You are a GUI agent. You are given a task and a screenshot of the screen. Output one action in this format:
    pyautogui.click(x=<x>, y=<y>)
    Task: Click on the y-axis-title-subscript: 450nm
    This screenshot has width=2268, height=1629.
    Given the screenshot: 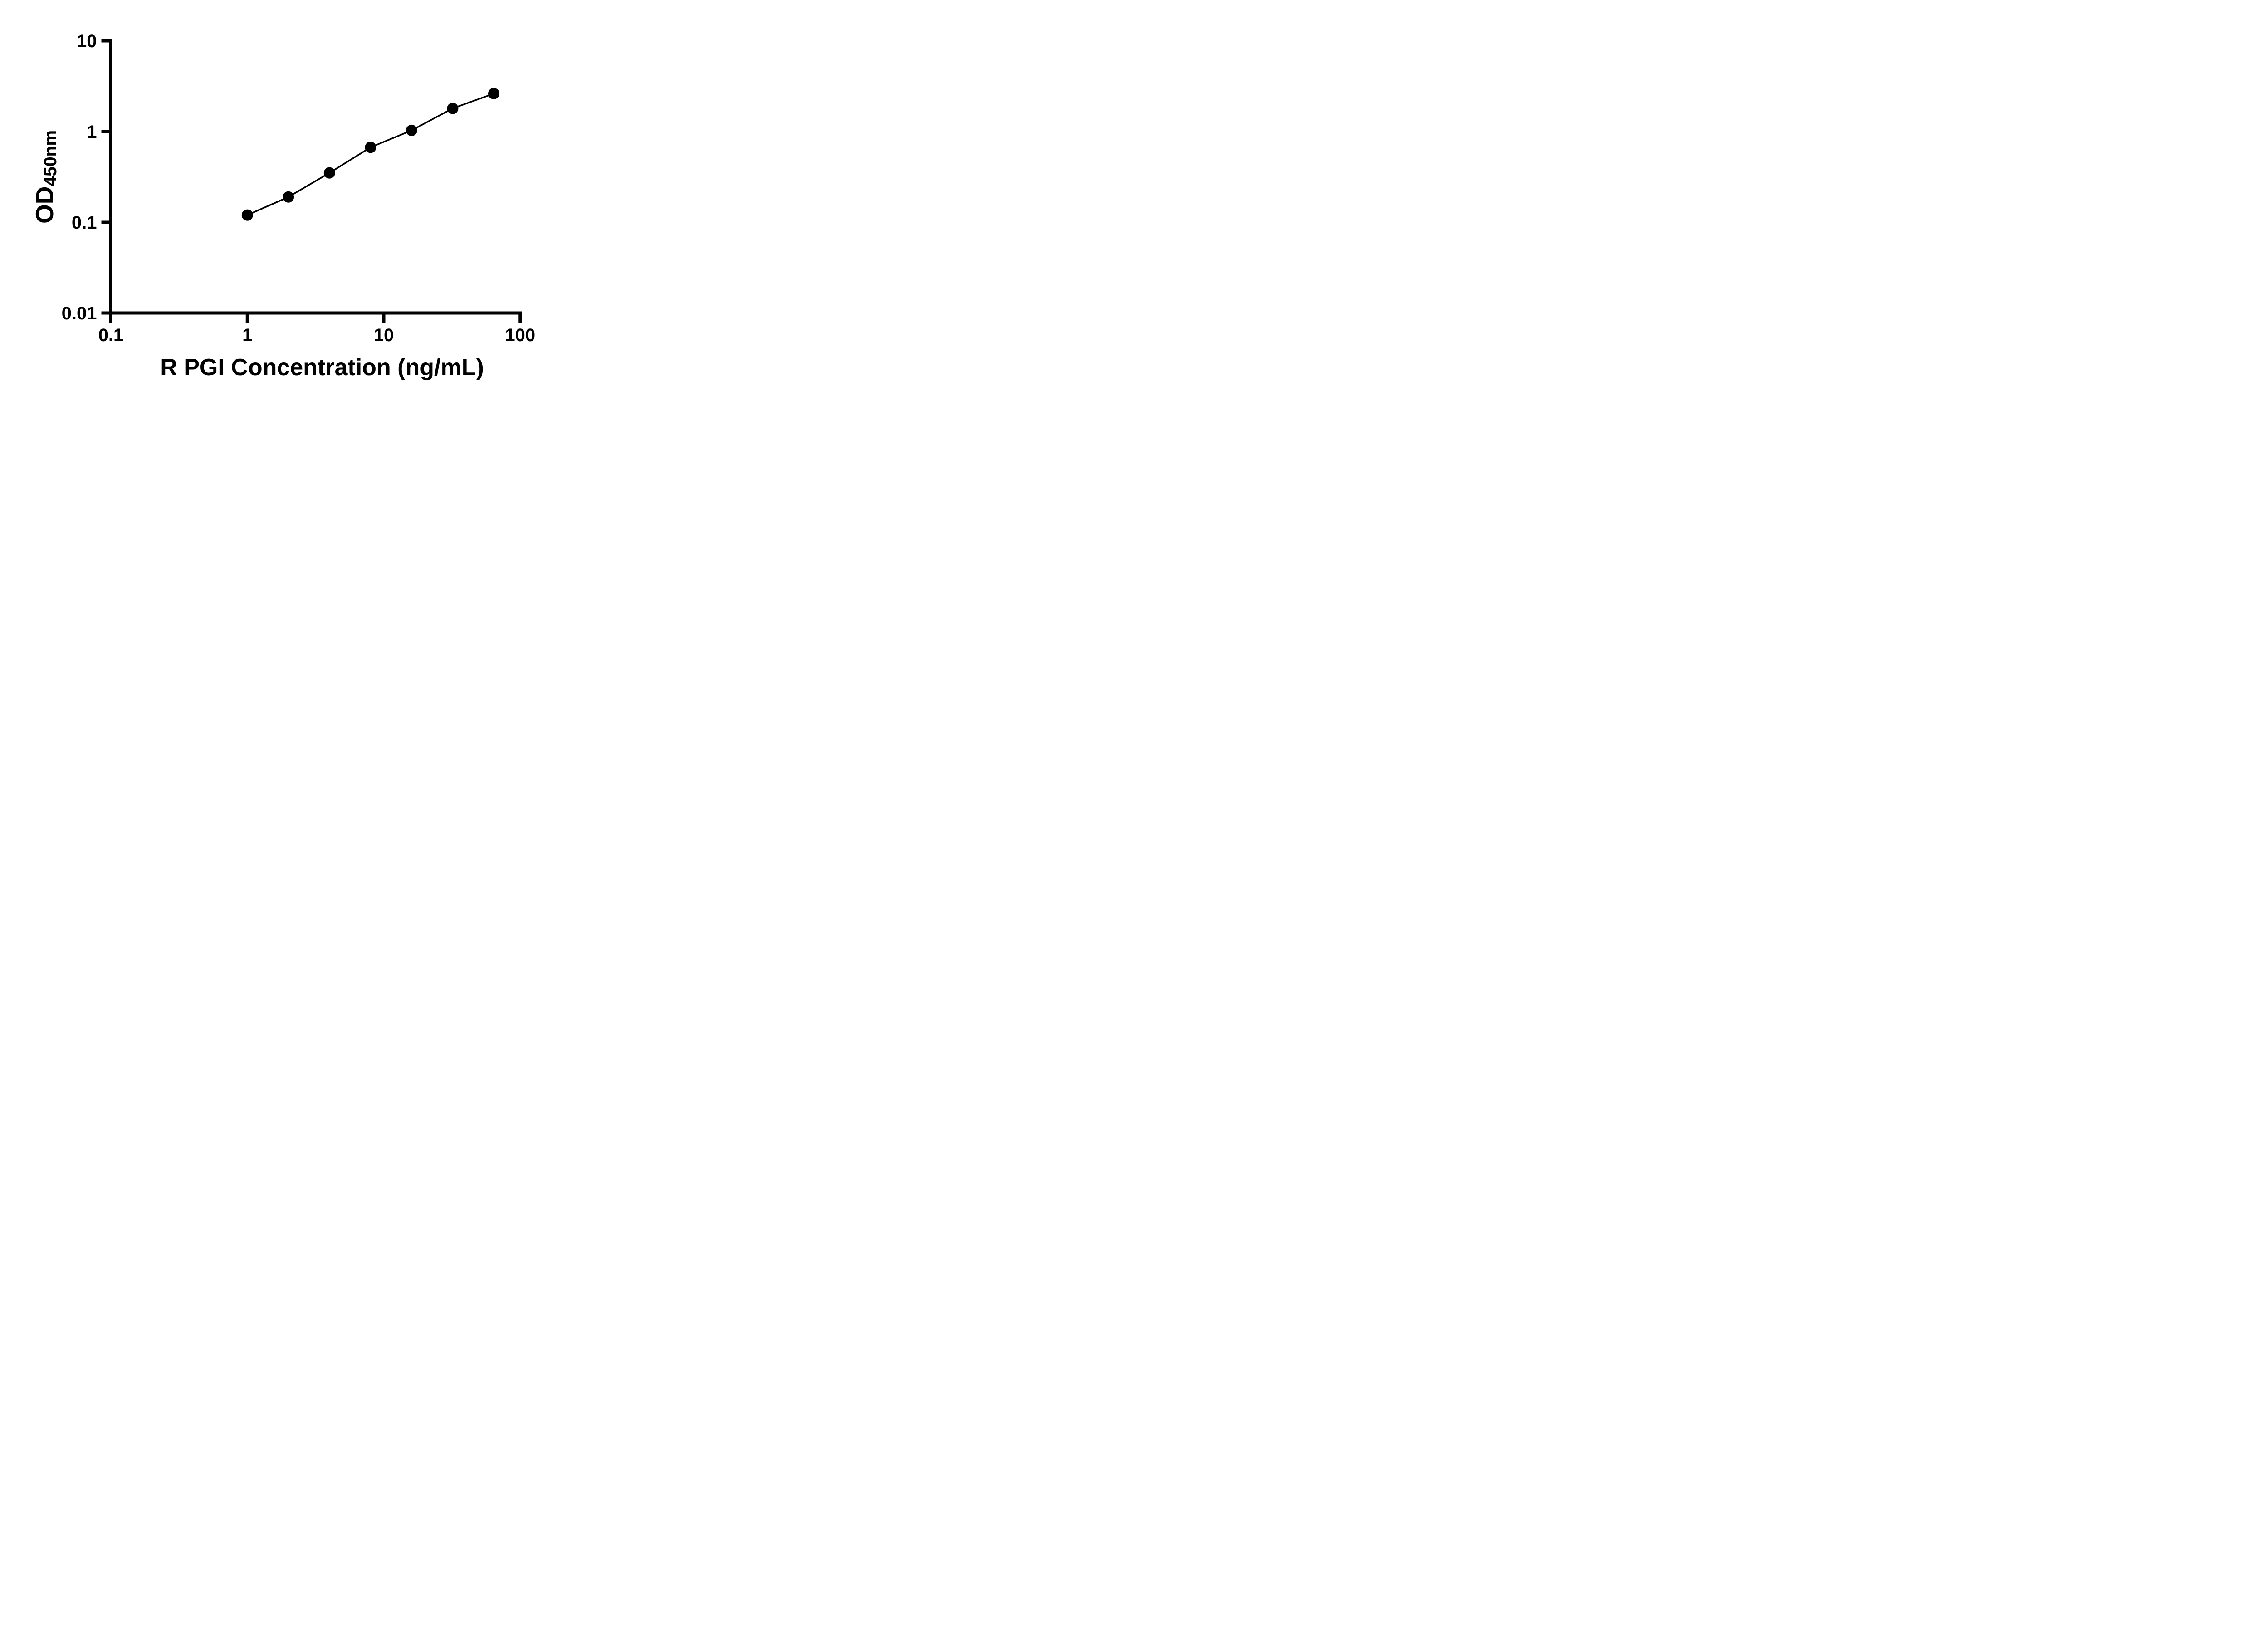 What is the action you would take?
    pyautogui.click(x=51, y=158)
    